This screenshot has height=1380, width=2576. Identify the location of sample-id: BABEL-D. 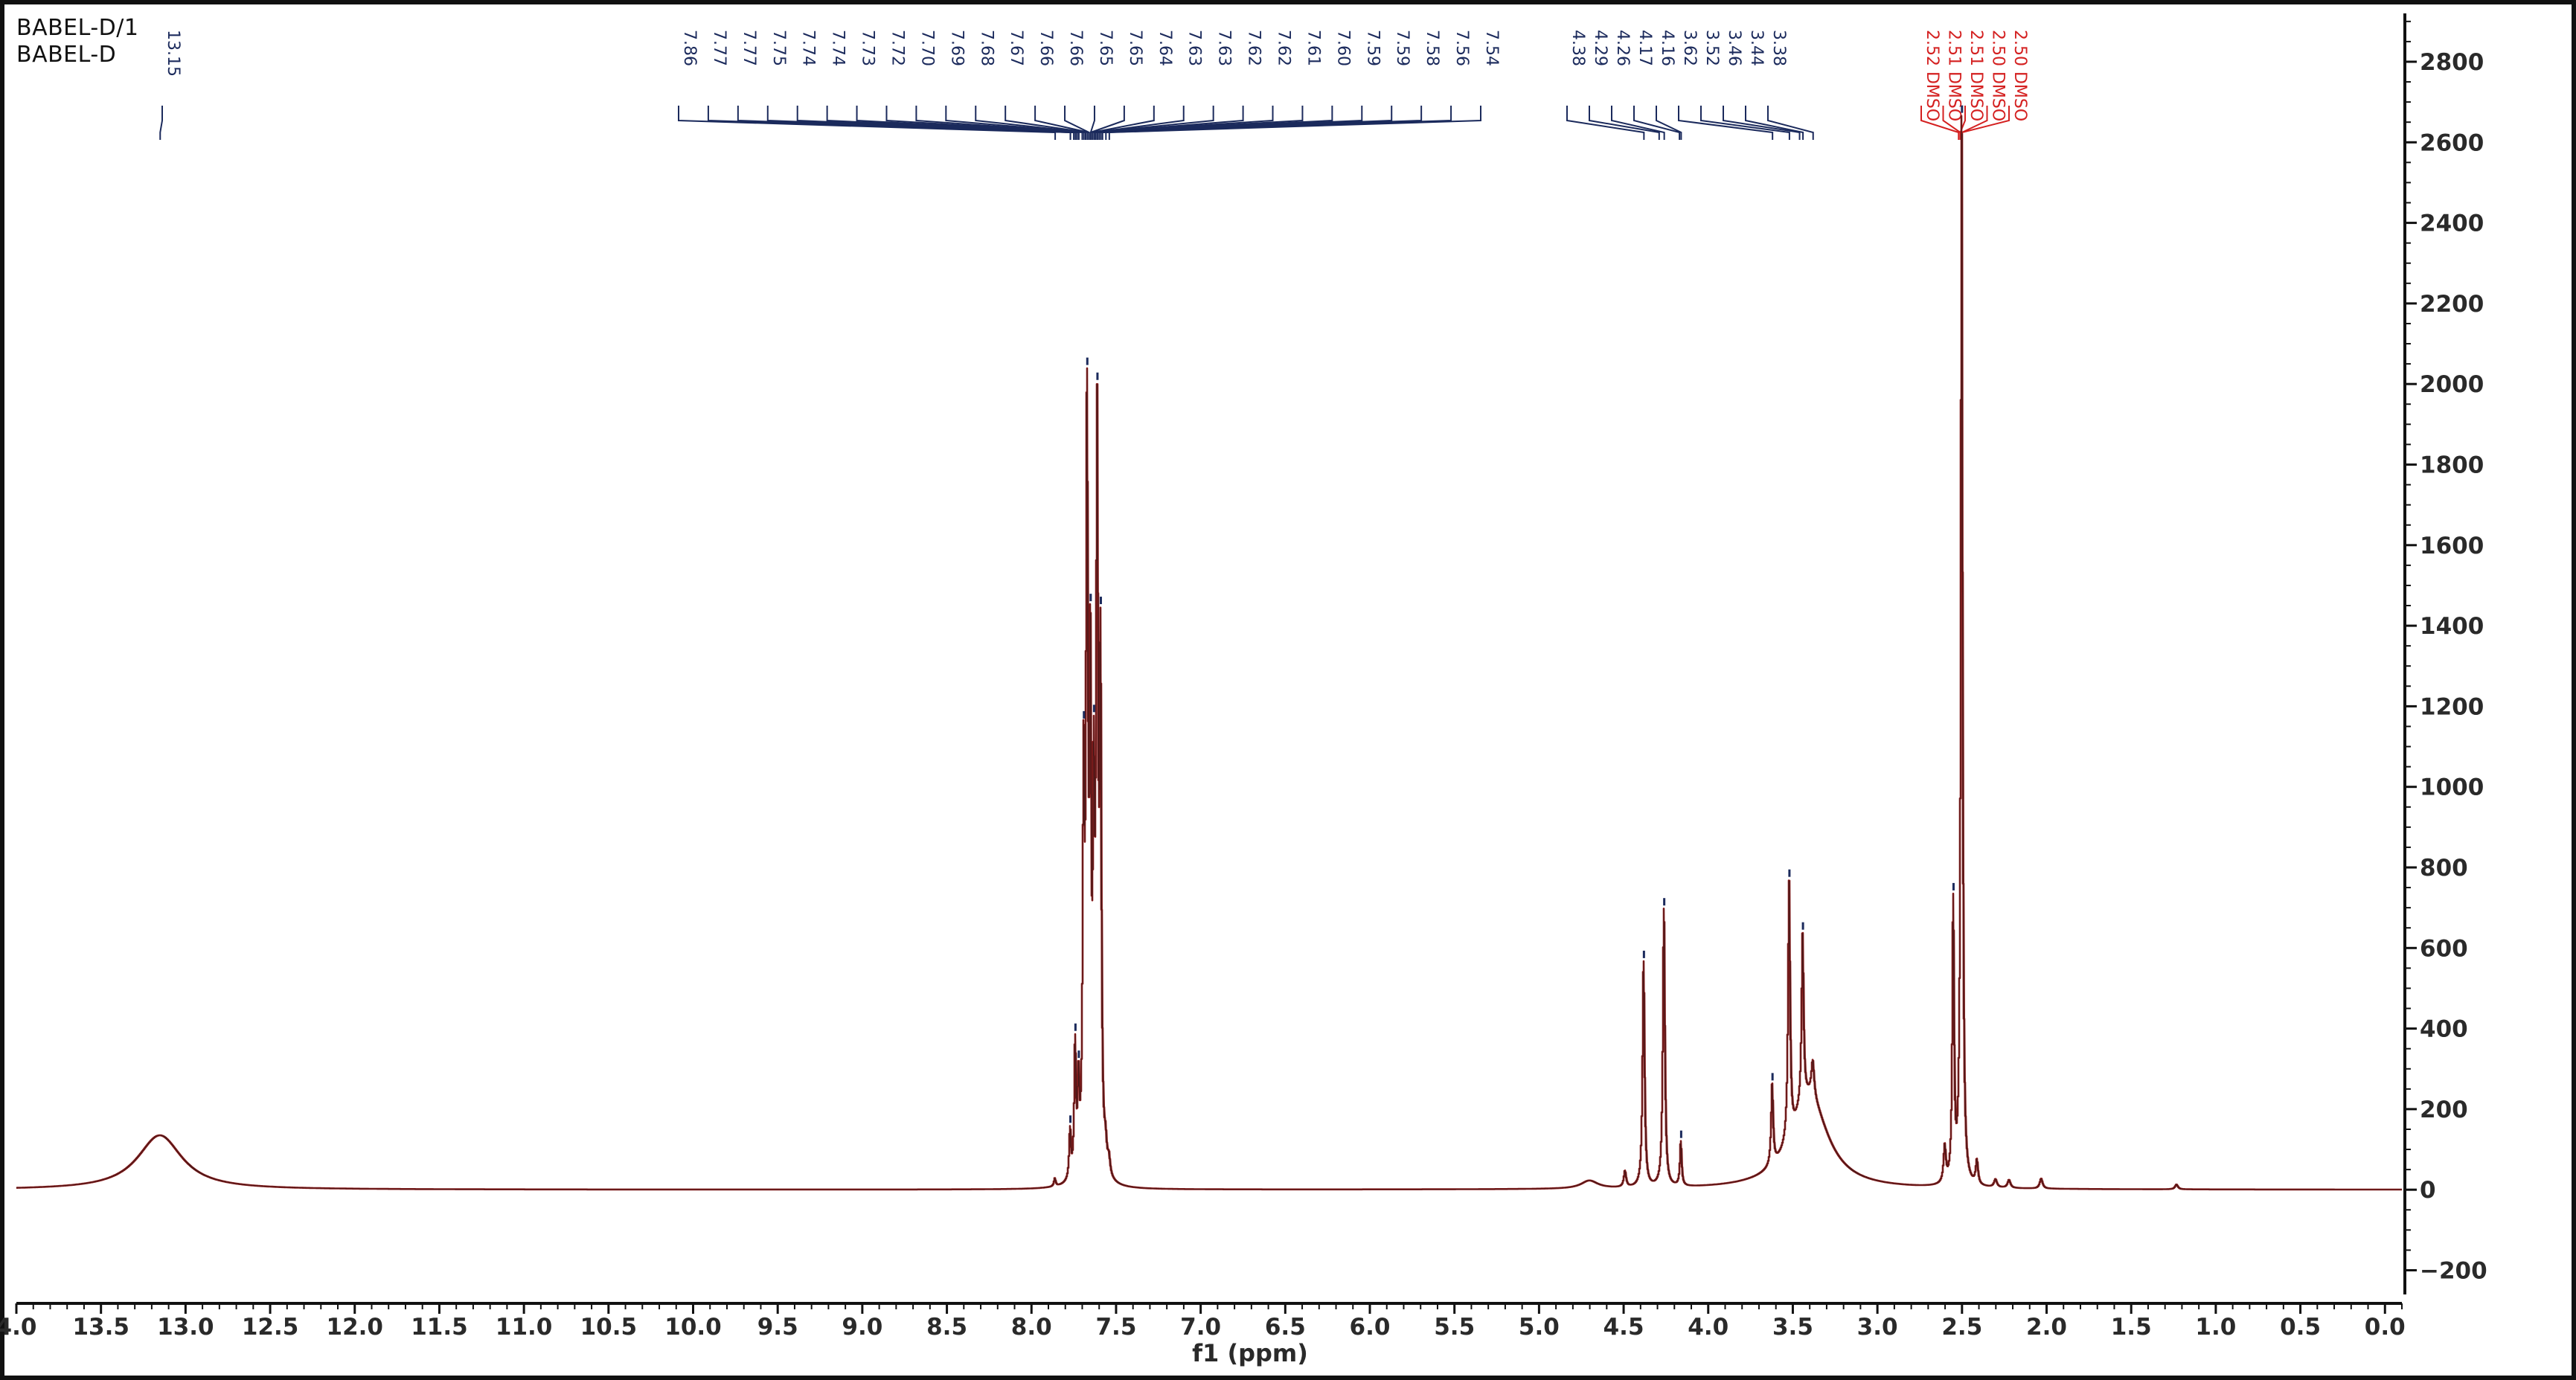
(66, 55).